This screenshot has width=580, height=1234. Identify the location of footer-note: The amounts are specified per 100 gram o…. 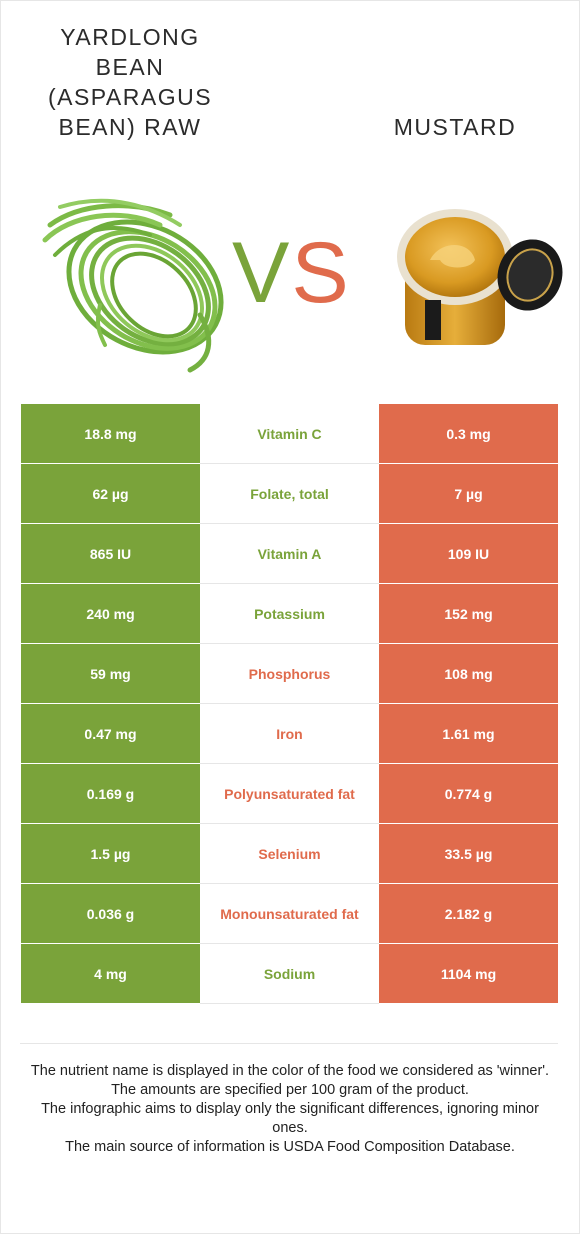
(290, 1090).